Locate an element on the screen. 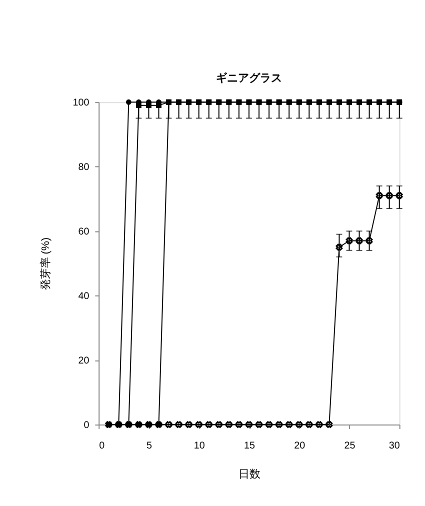 The width and height of the screenshot is (425, 506). y-tick-label: 20 is located at coordinates (84, 361).